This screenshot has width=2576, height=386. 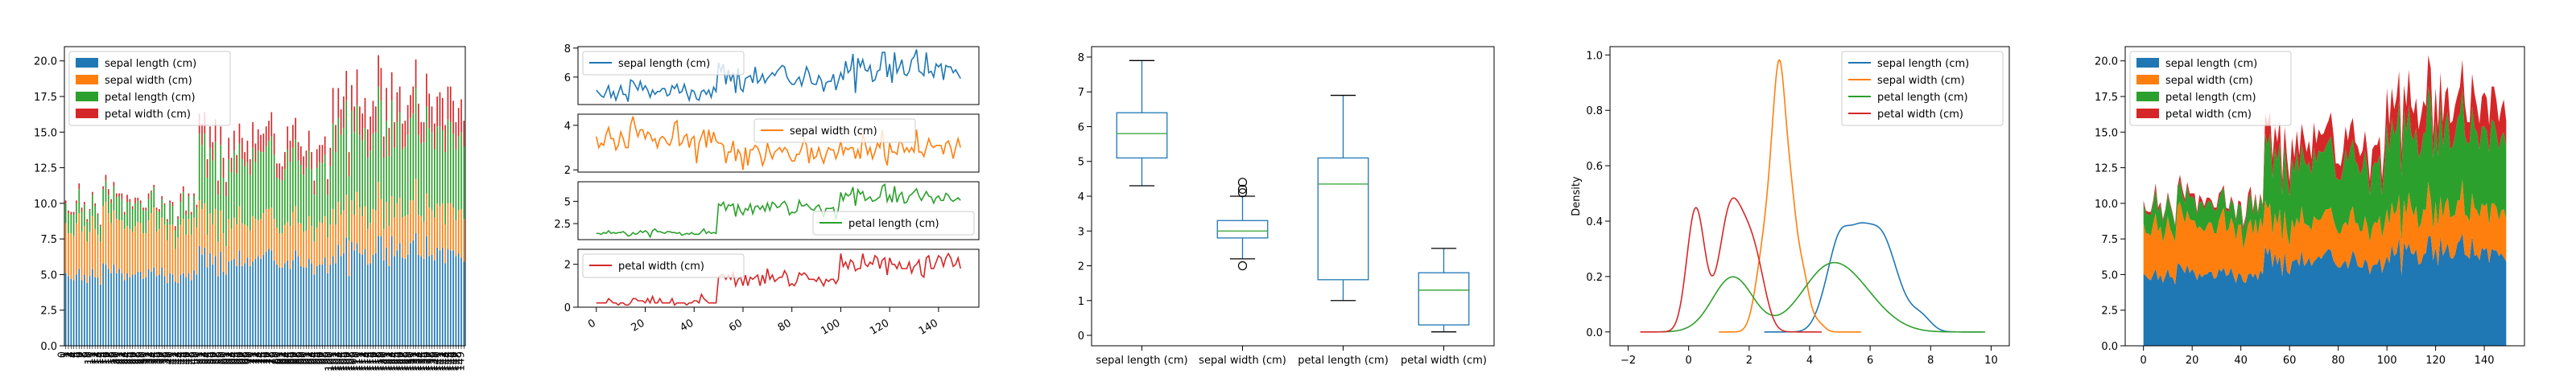 What do you see at coordinates (778, 143) in the screenshot?
I see `axes-frame` at bounding box center [778, 143].